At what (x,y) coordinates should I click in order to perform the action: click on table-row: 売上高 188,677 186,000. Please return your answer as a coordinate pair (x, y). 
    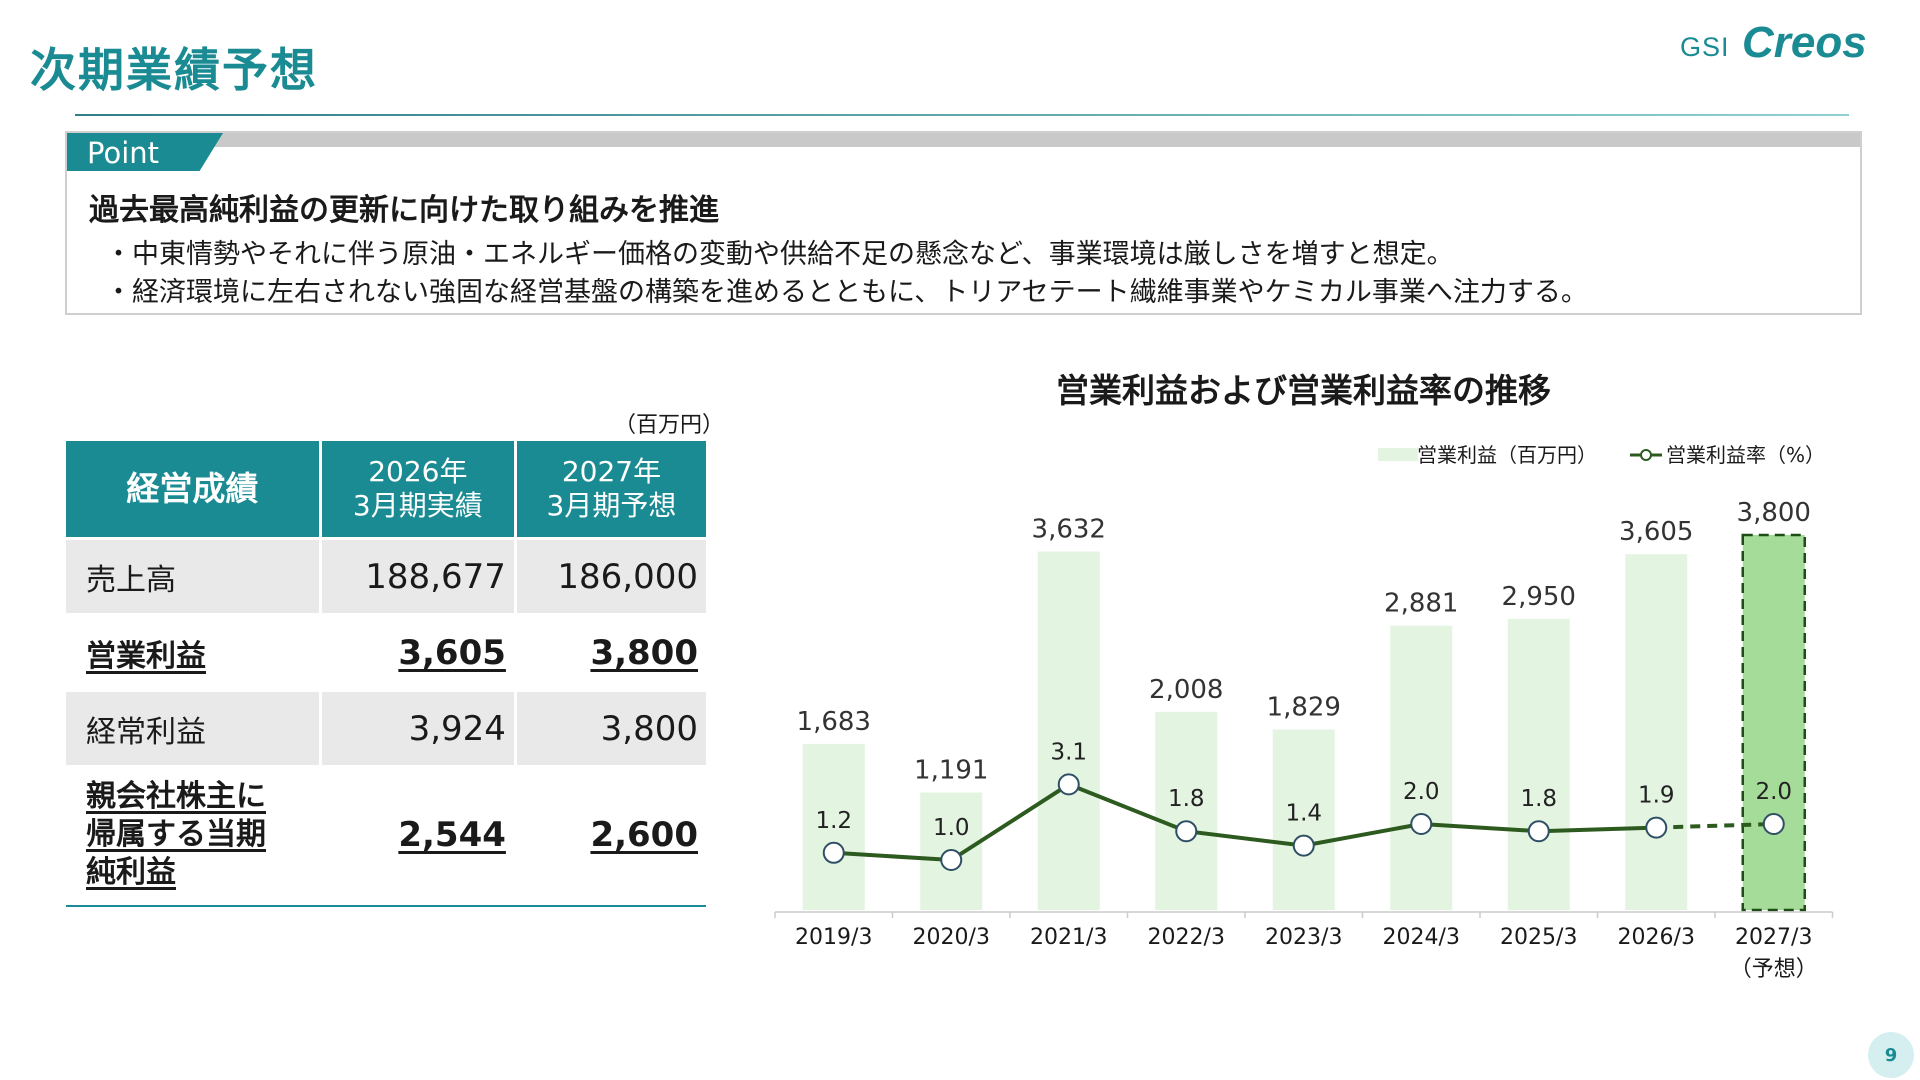
    Looking at the image, I should click on (386, 576).